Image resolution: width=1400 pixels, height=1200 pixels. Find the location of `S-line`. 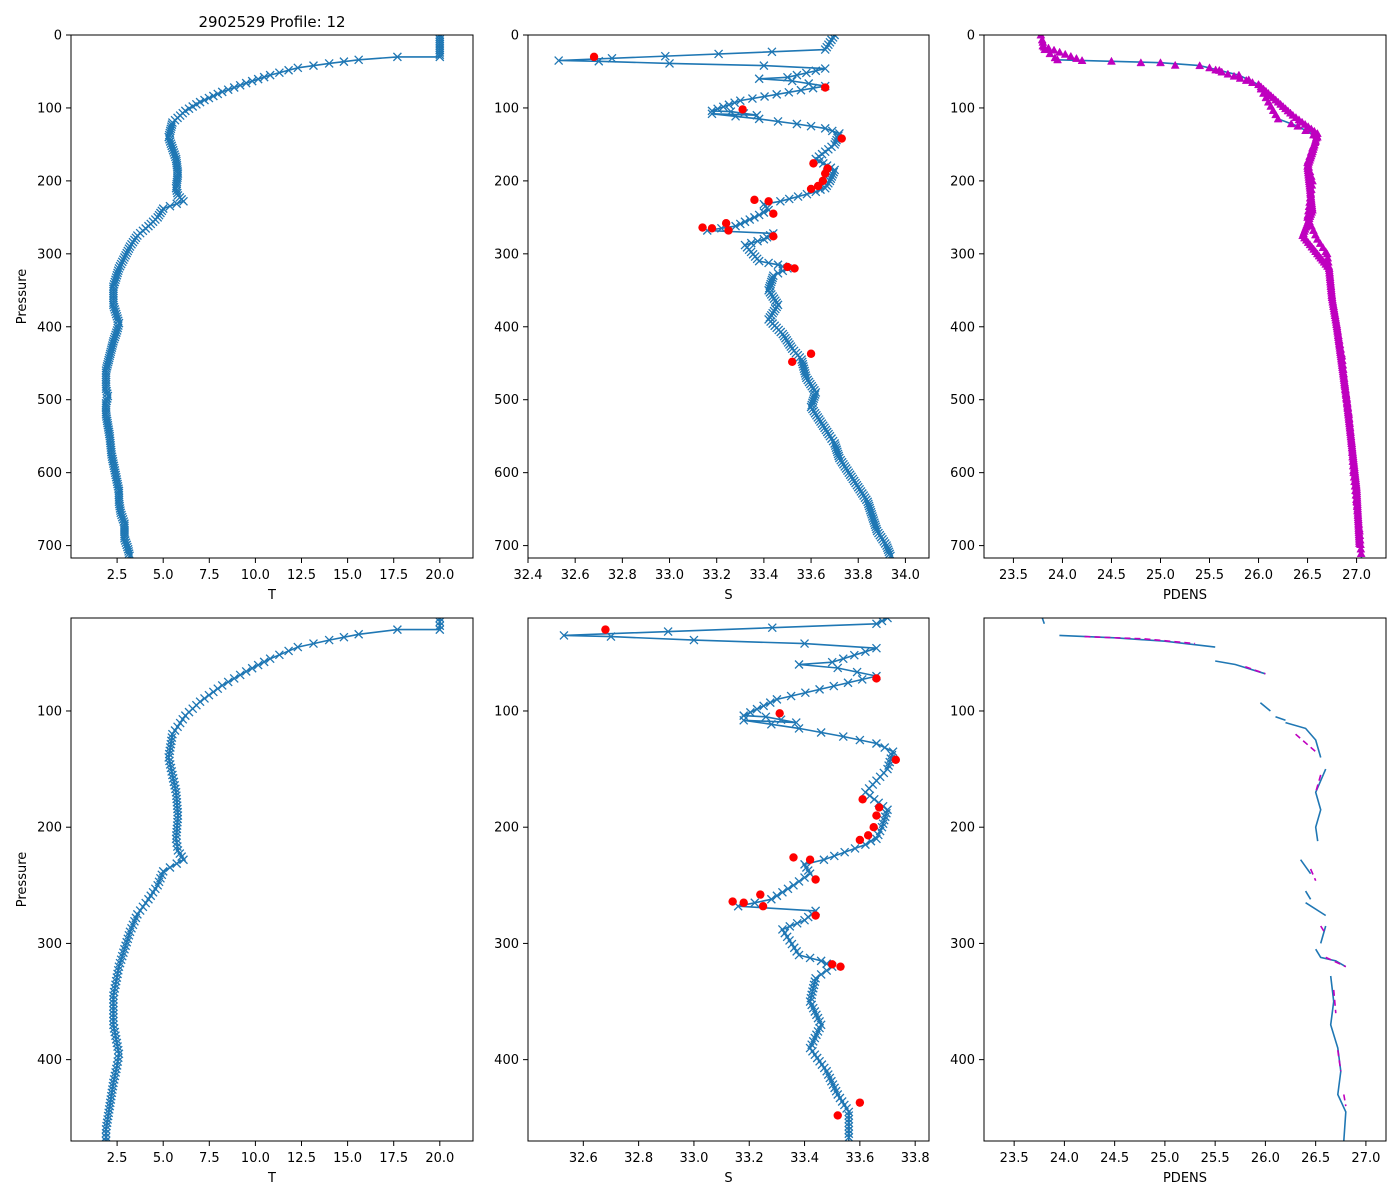

S-line is located at coordinates (725, 296).